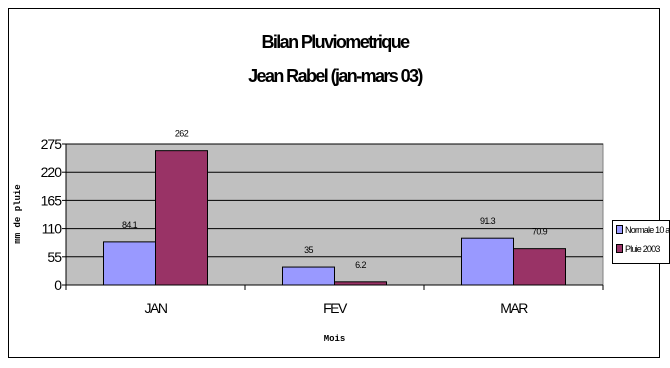 This screenshot has width=670, height=368. Describe the element at coordinates (18, 213) in the screenshot. I see `y-axis-label: mm de pluie` at that location.